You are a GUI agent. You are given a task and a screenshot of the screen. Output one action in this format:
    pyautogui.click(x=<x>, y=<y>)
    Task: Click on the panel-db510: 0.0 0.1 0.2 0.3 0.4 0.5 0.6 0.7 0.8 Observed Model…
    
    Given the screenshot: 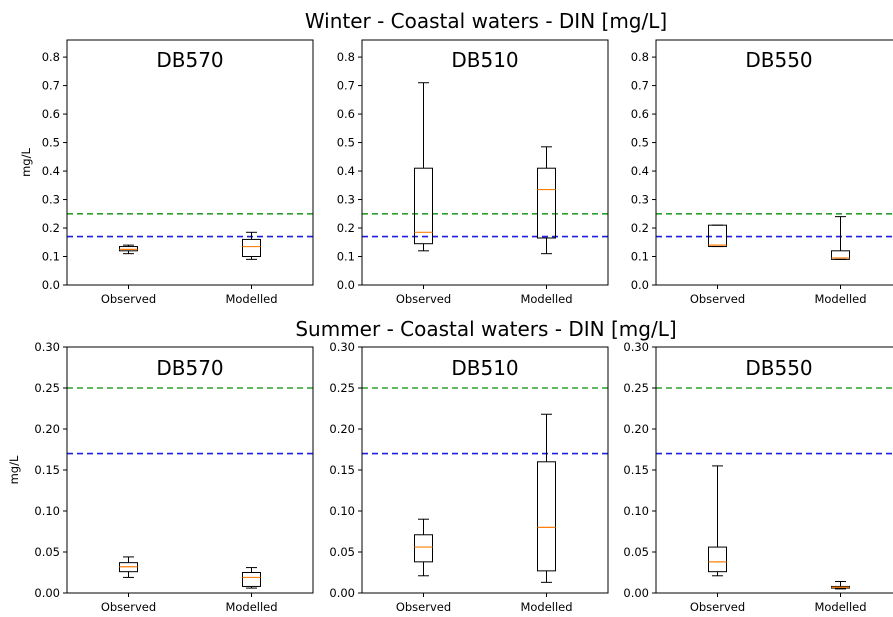 What is the action you would take?
    pyautogui.click(x=473, y=172)
    